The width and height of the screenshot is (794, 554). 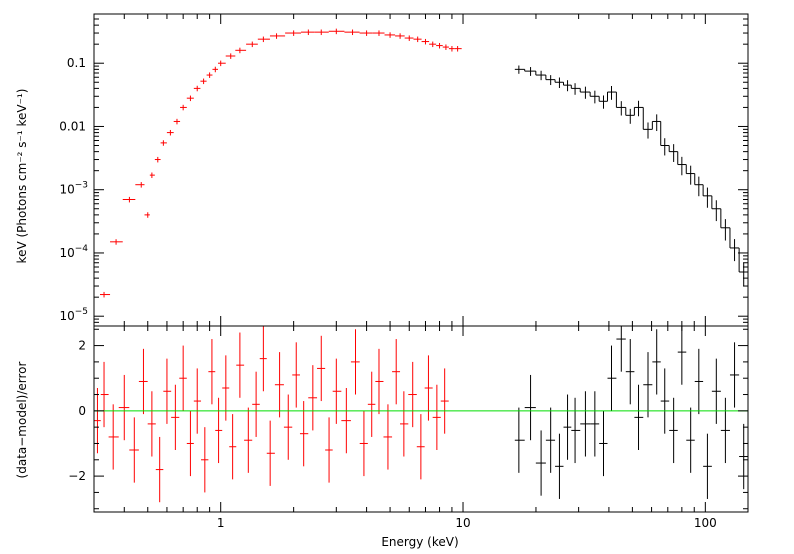 What do you see at coordinates (72, 126) in the screenshot?
I see `spectrum-y-tick-label: 0.01` at bounding box center [72, 126].